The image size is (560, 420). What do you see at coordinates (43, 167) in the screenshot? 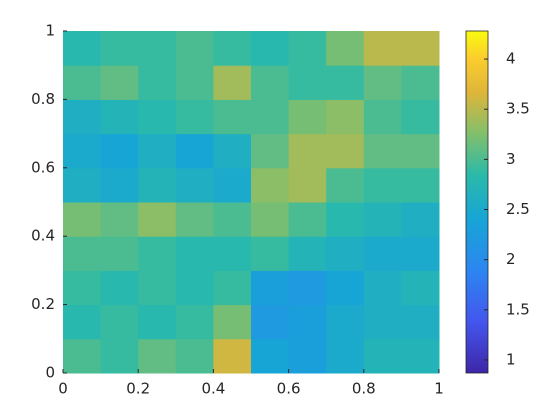
I see `y-tick-label: 0.6` at bounding box center [43, 167].